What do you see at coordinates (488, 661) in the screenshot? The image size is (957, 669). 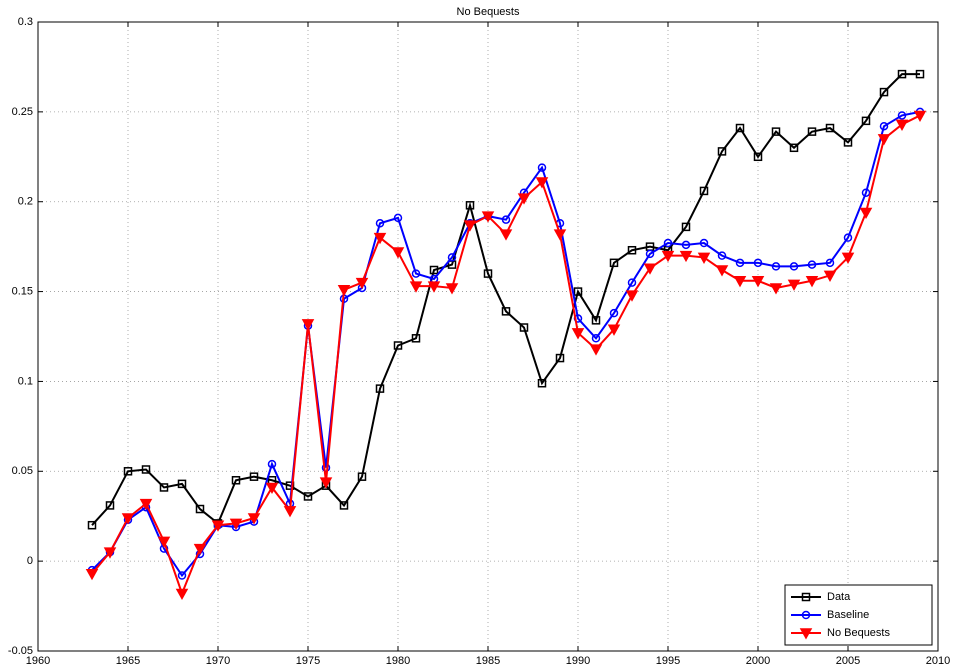 I see `x-tick-label: 1985` at bounding box center [488, 661].